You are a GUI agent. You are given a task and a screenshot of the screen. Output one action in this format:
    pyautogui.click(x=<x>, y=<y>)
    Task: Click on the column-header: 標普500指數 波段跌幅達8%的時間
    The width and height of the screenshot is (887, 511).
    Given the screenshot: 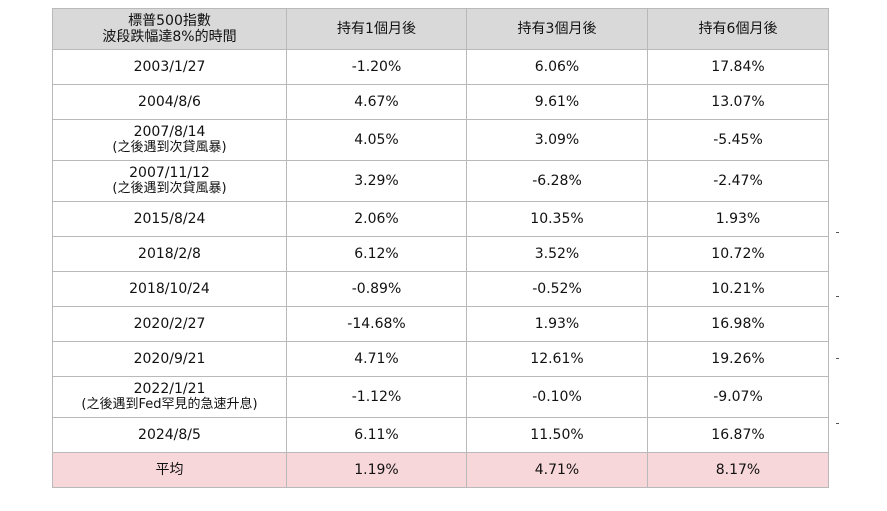 What is the action you would take?
    pyautogui.click(x=169, y=29)
    